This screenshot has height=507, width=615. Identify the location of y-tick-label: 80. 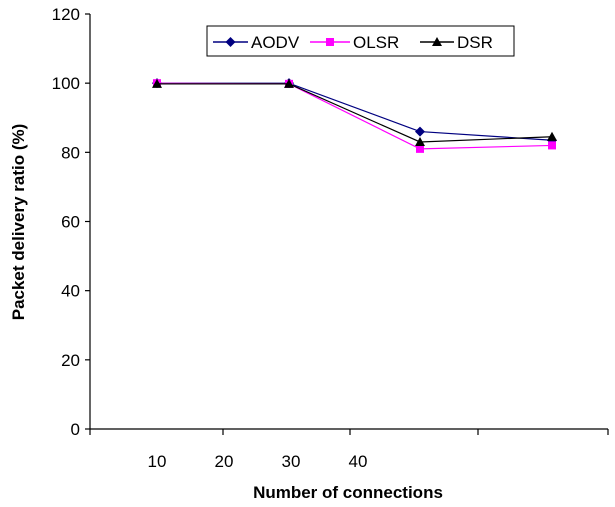
(70, 152).